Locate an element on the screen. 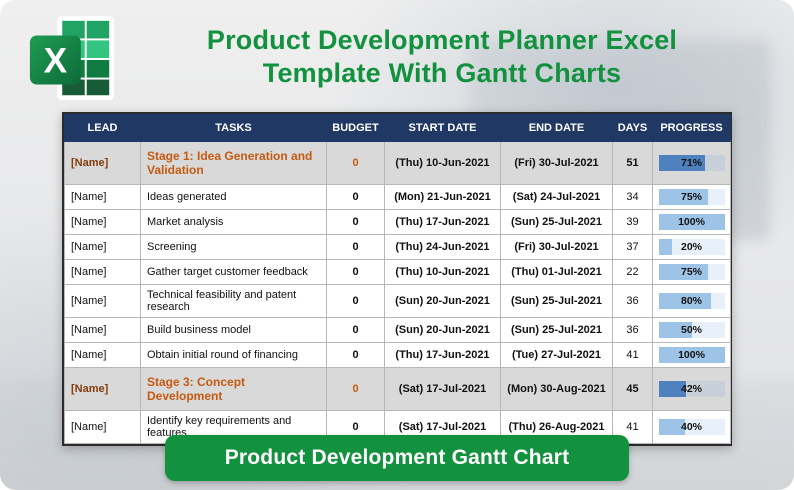 Image resolution: width=794 pixels, height=490 pixels. progress-cell: 50% is located at coordinates (691, 330).